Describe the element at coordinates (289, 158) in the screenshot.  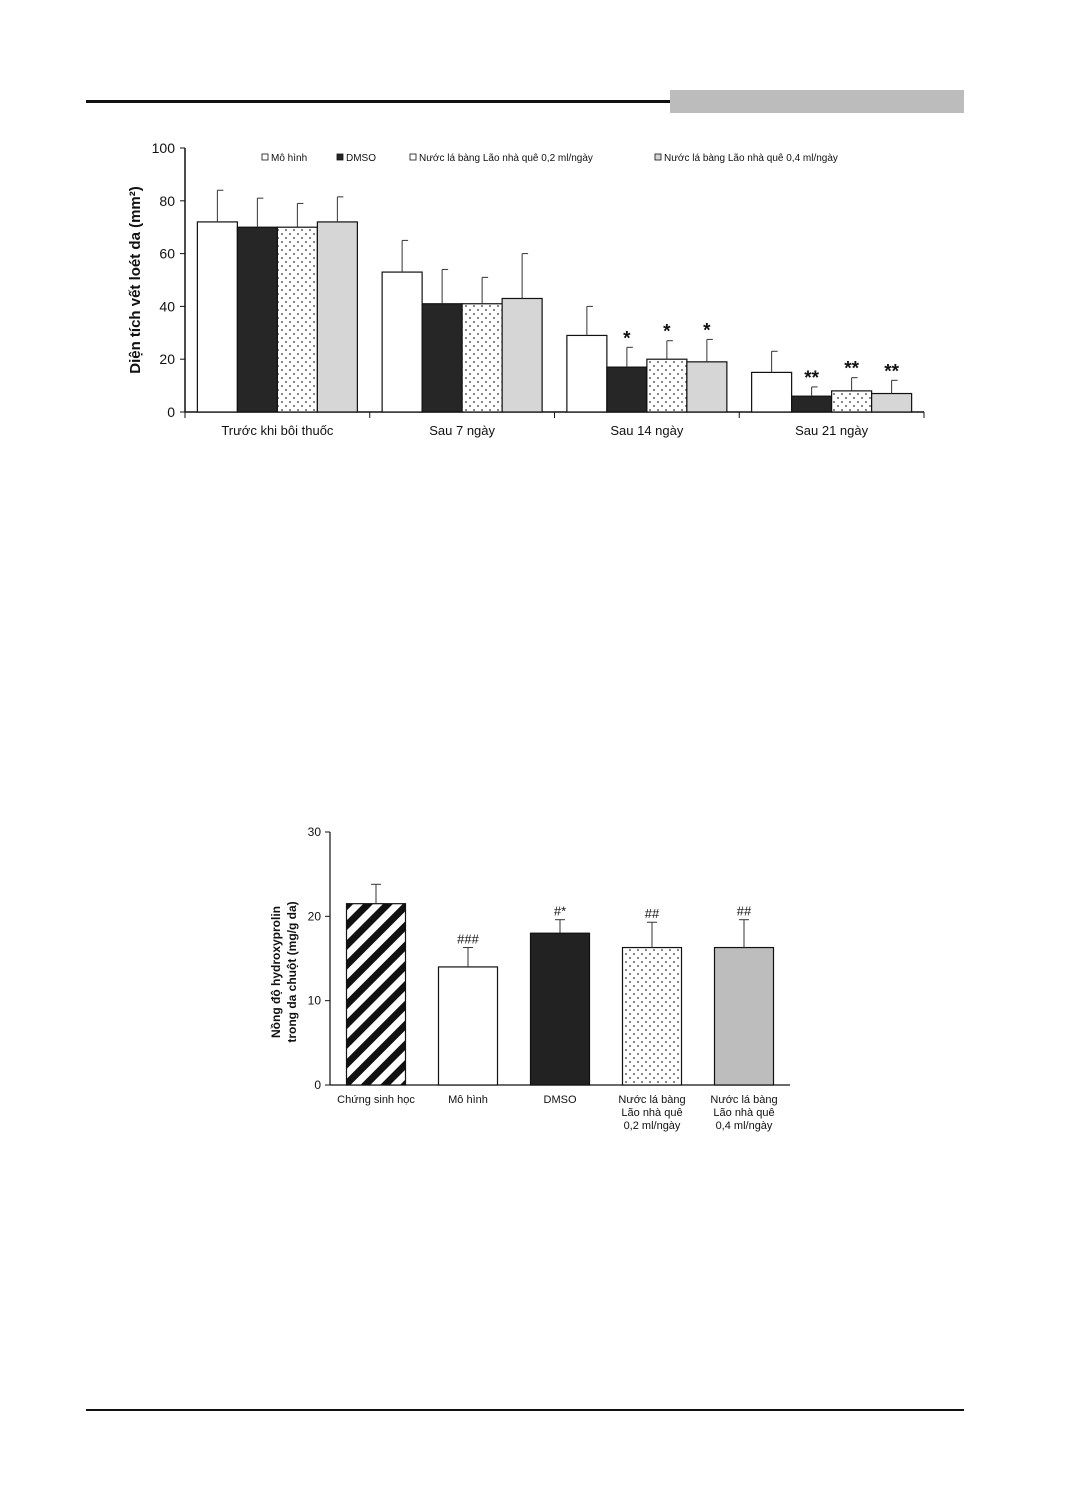
I see `chart1-legend-label: Mô hình` at that location.